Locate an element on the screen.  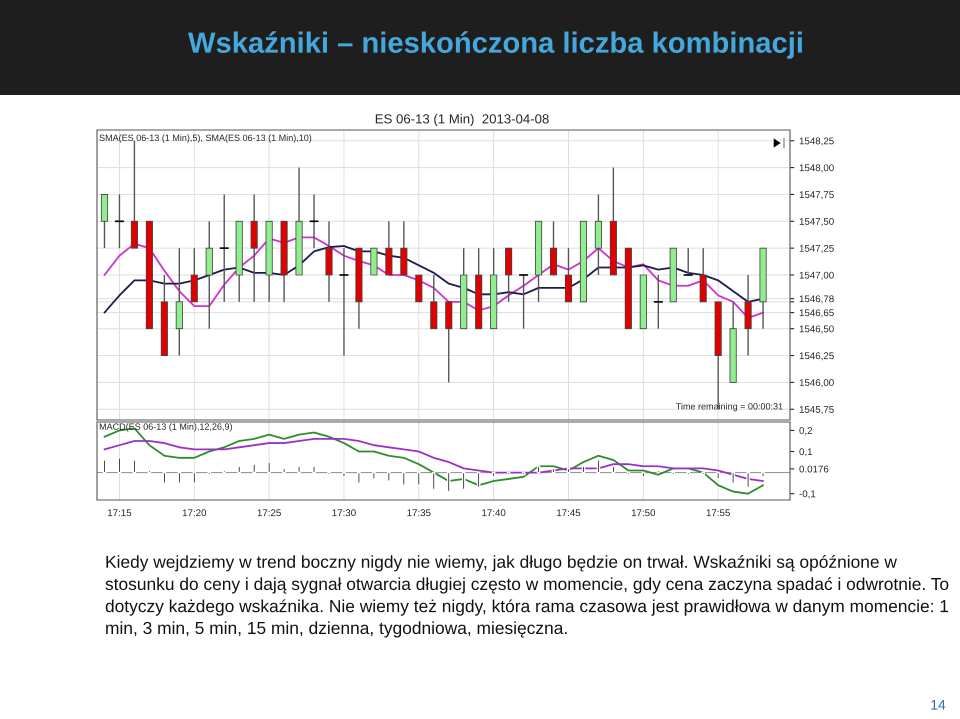
x-tick-label: 17:30 is located at coordinates (344, 512).